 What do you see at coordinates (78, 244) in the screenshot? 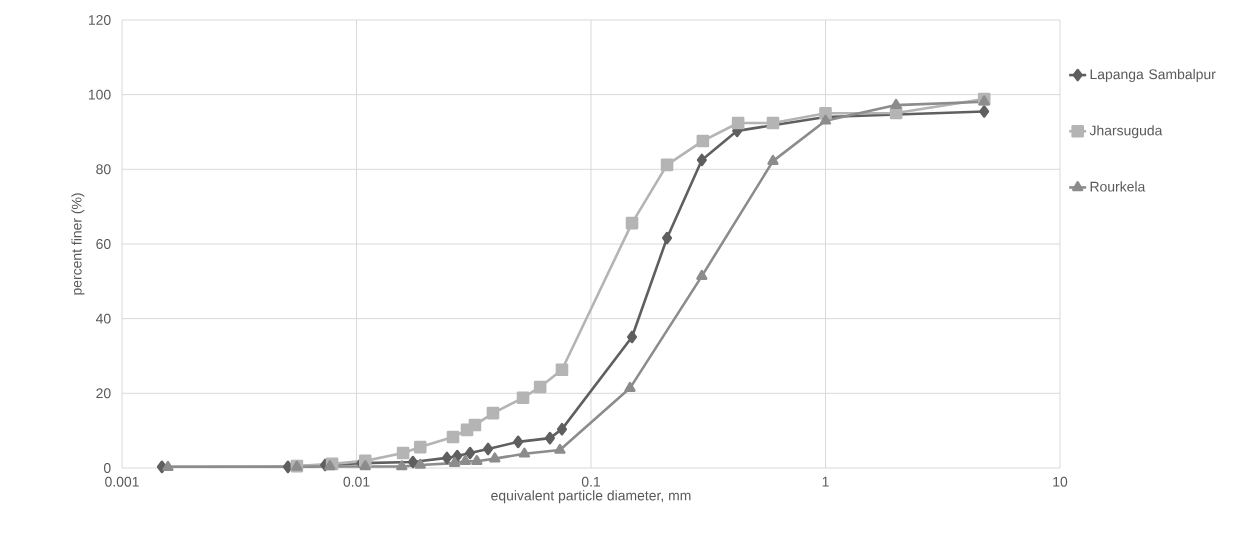
I see `y-axis-title: percent finer (%)` at bounding box center [78, 244].